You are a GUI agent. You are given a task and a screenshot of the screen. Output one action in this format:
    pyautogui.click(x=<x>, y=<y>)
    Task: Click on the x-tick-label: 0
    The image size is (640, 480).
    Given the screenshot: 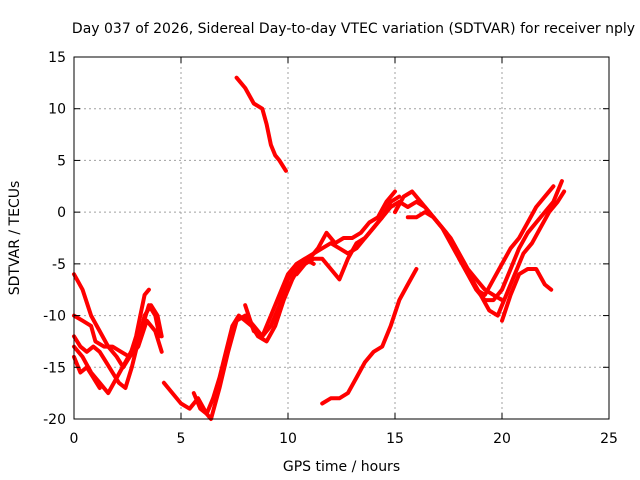 What is the action you would take?
    pyautogui.click(x=74, y=439)
    